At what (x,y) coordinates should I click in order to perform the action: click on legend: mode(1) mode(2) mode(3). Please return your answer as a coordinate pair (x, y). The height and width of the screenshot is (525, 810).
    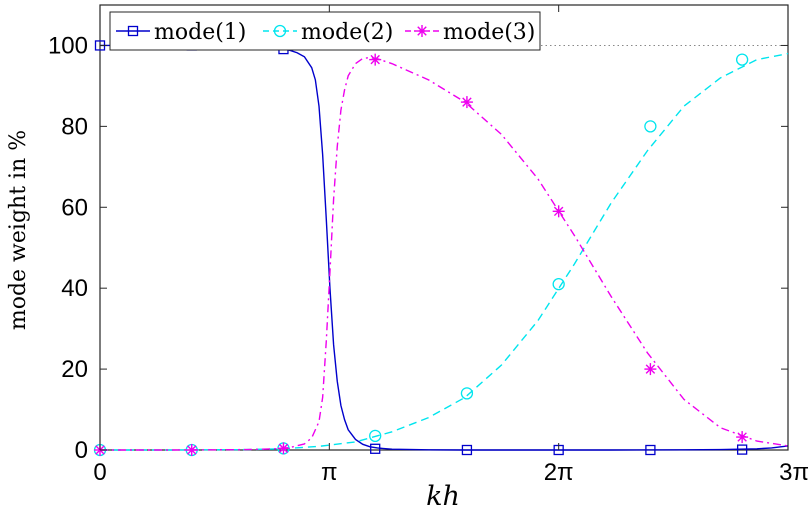
    Looking at the image, I should click on (325, 31).